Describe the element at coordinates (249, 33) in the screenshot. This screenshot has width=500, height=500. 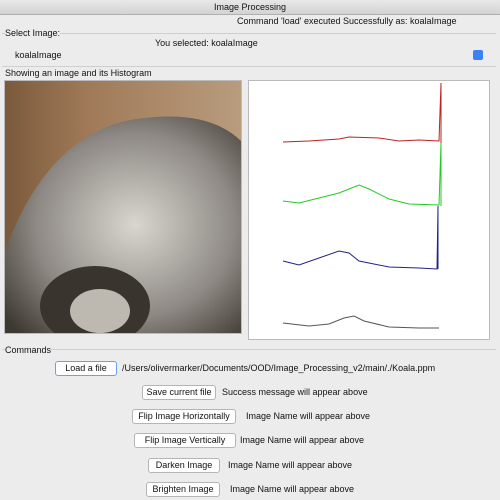
I see `select-border` at that location.